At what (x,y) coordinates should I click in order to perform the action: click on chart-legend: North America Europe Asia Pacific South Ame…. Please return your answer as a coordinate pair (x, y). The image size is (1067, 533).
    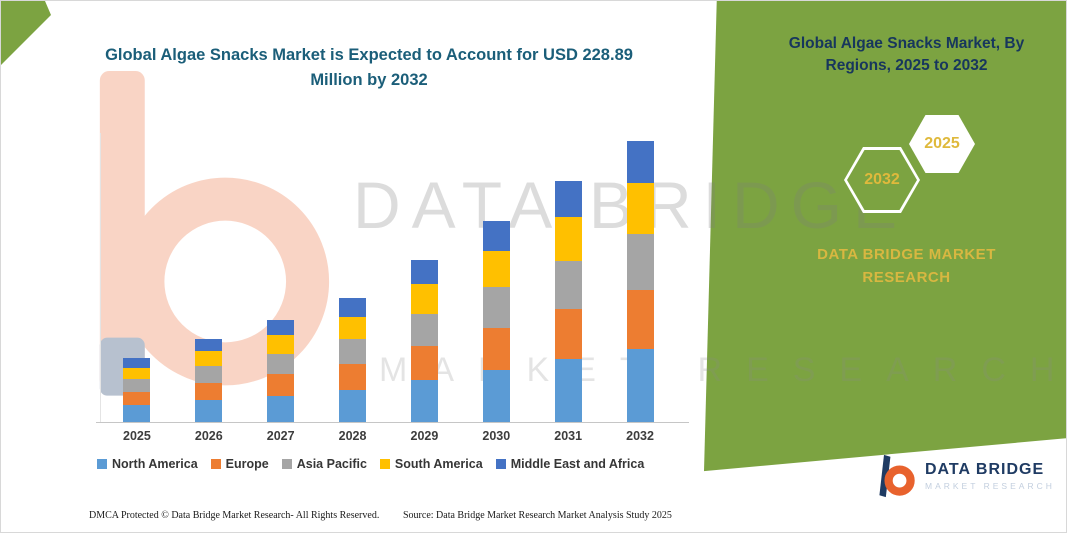
    Looking at the image, I should click on (399, 464).